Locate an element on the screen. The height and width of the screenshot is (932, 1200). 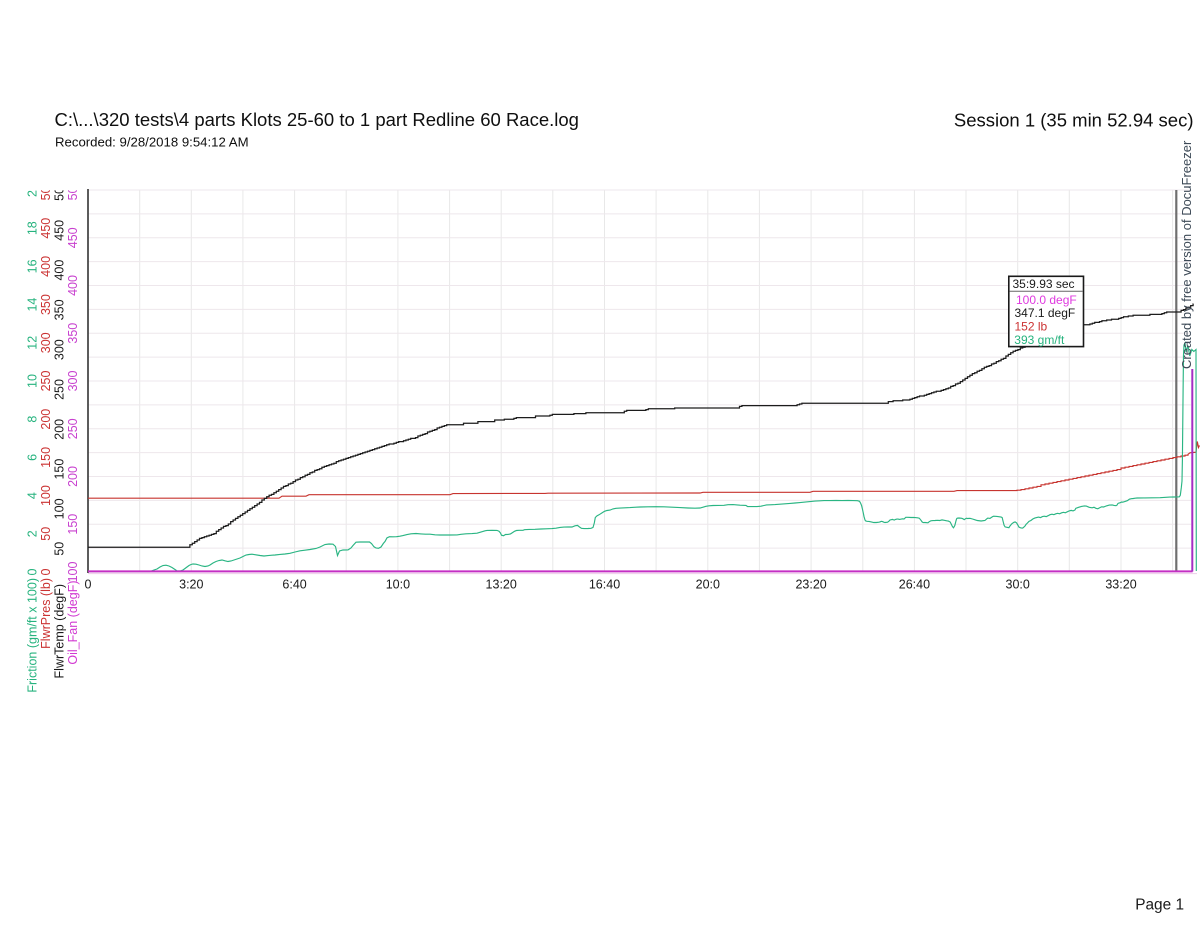
svg-text: 33:20 is located at coordinates (1120, 585).